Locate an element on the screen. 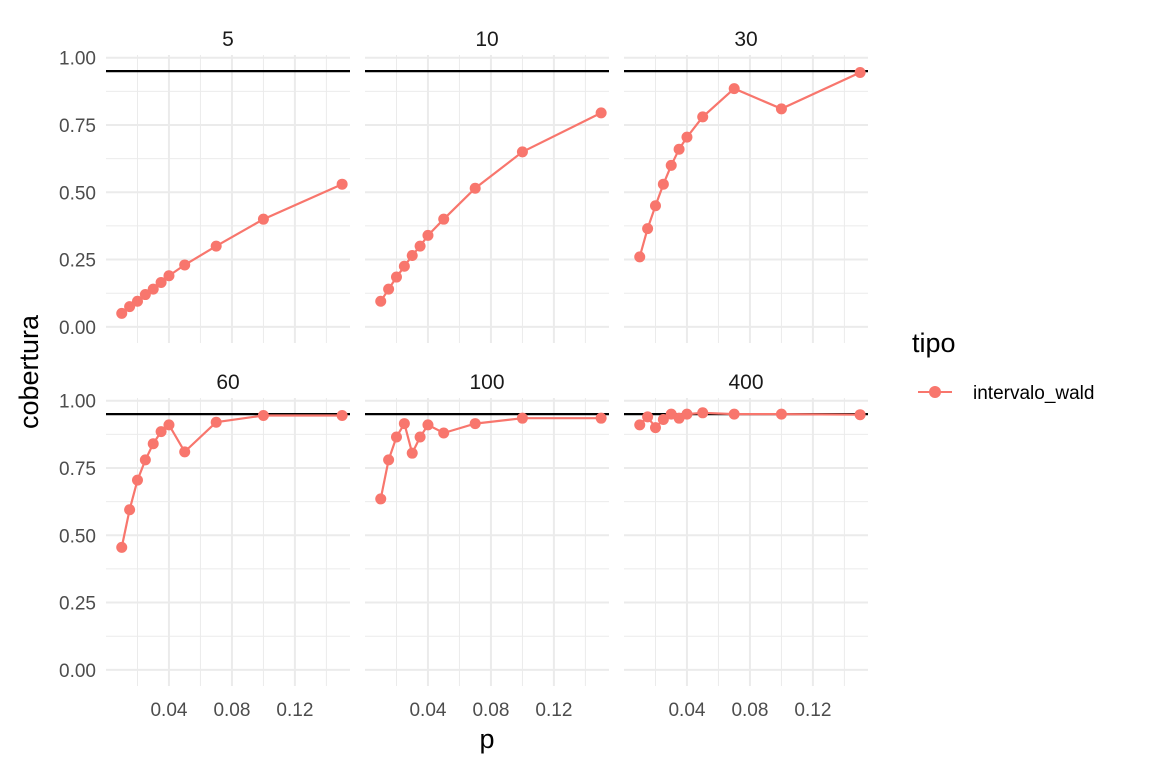 This screenshot has width=1152, height=768. facet-title: 100 is located at coordinates (486, 382).